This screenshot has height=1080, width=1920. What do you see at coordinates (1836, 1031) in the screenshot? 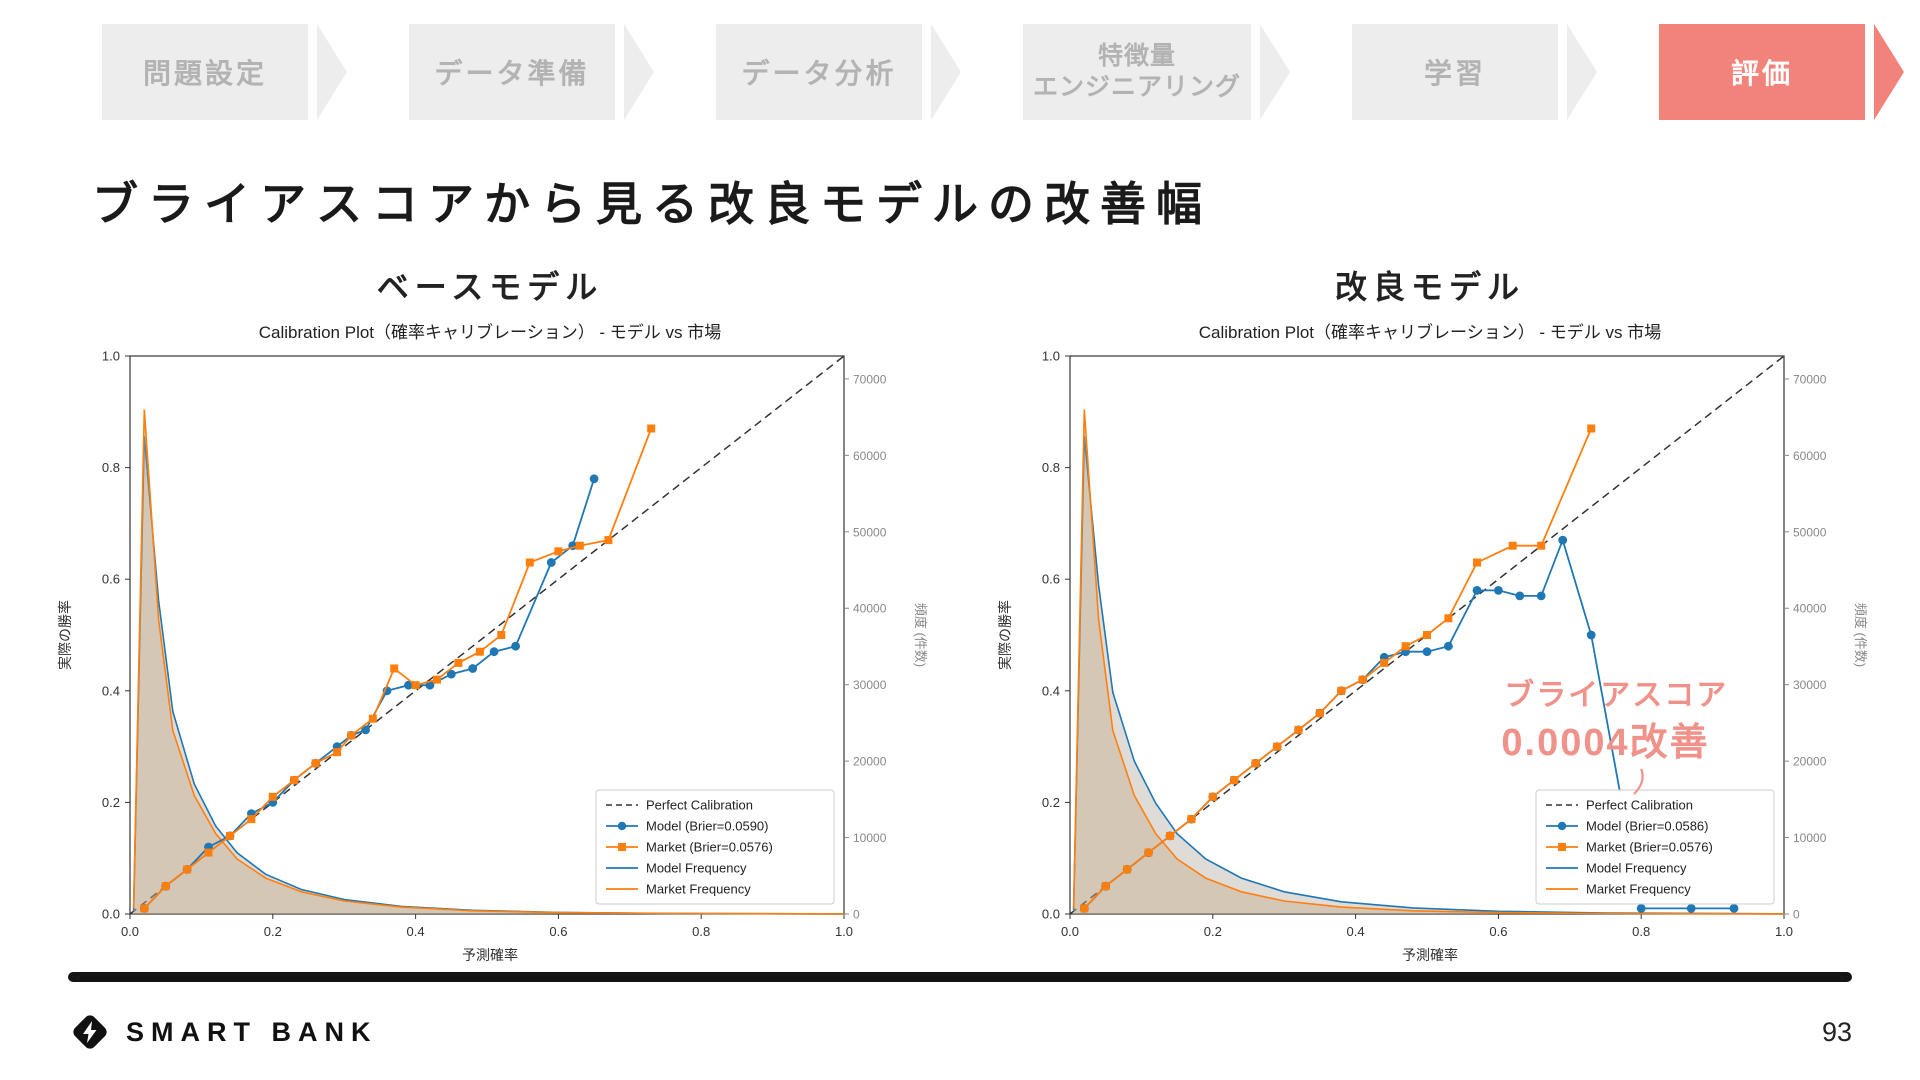
I see `page-number: 93` at bounding box center [1836, 1031].